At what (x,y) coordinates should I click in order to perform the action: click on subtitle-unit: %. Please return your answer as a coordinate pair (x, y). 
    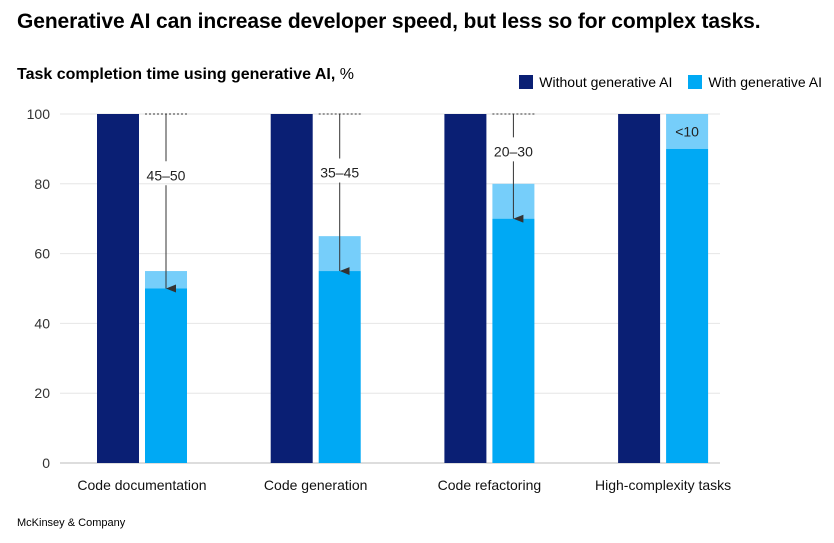
    Looking at the image, I should click on (344, 74).